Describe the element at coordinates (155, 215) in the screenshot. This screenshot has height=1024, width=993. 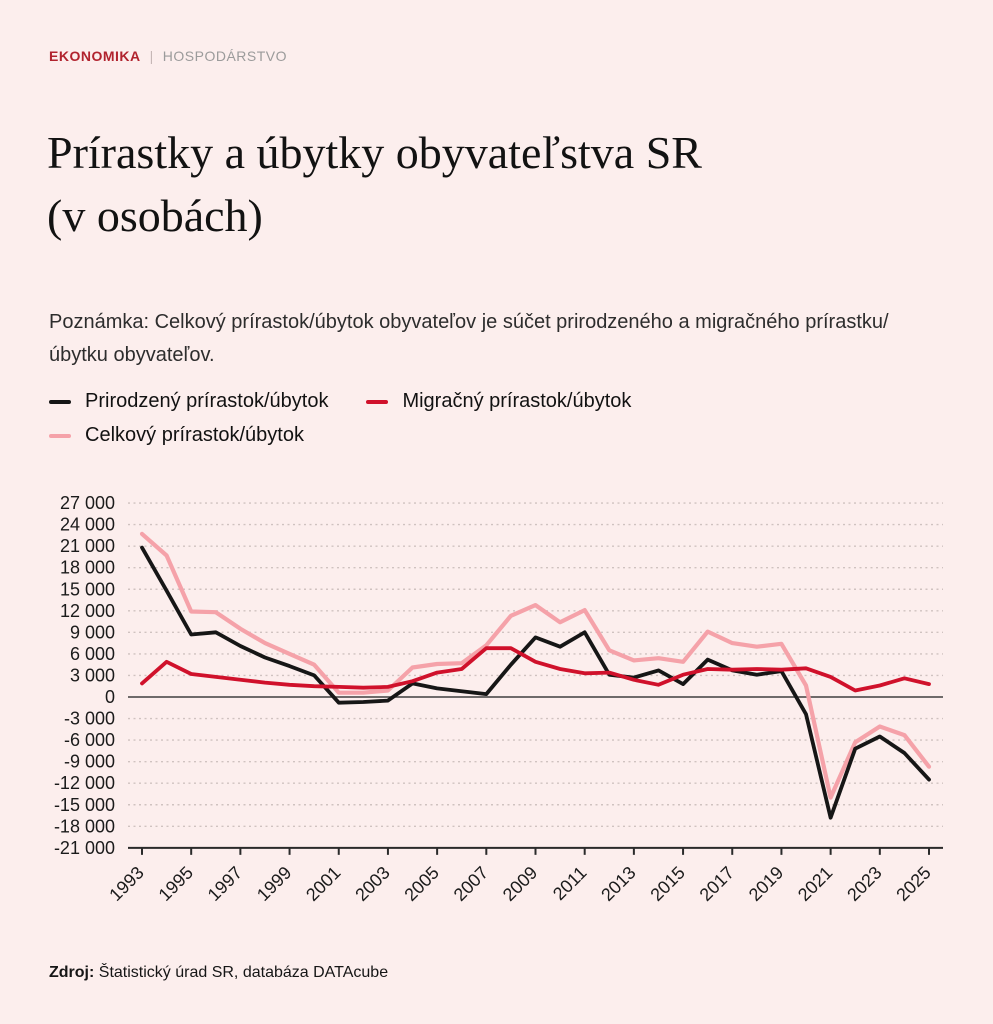
I see `page-title-line2: (v osobách)` at that location.